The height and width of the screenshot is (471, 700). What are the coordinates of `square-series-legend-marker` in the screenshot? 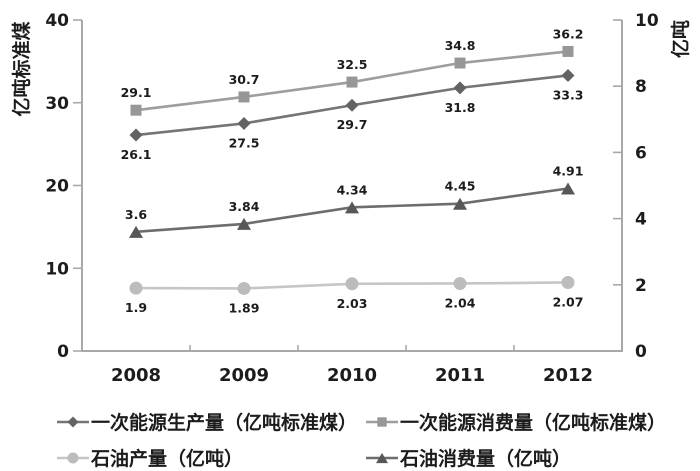 It's located at (382, 422).